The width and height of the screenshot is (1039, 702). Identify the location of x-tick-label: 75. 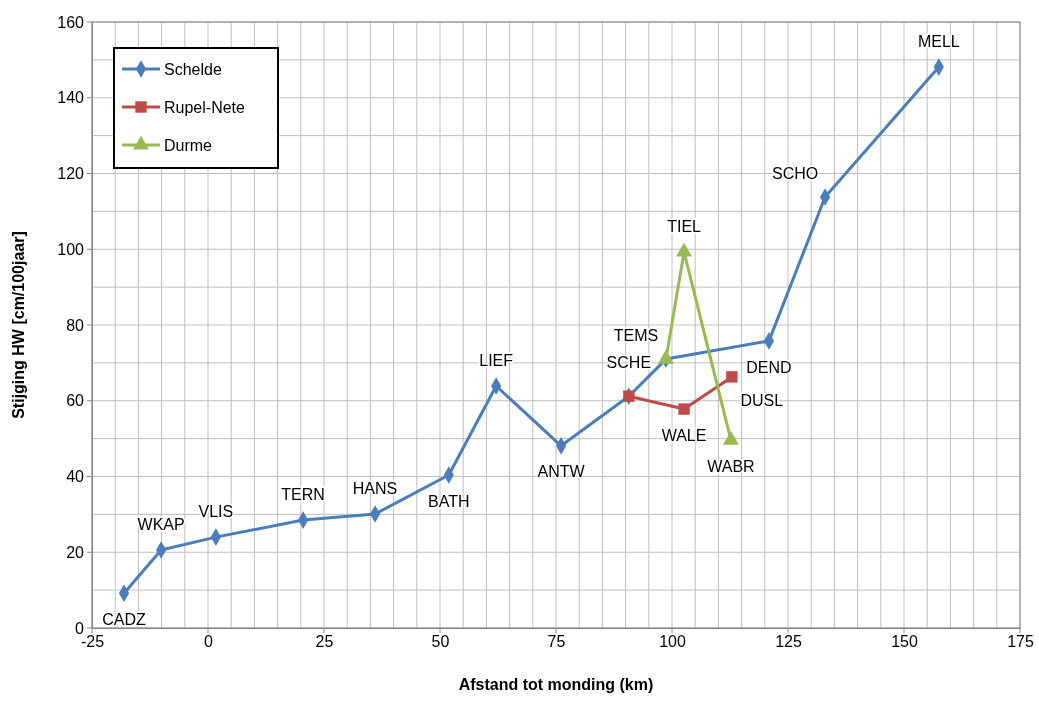
(556, 642).